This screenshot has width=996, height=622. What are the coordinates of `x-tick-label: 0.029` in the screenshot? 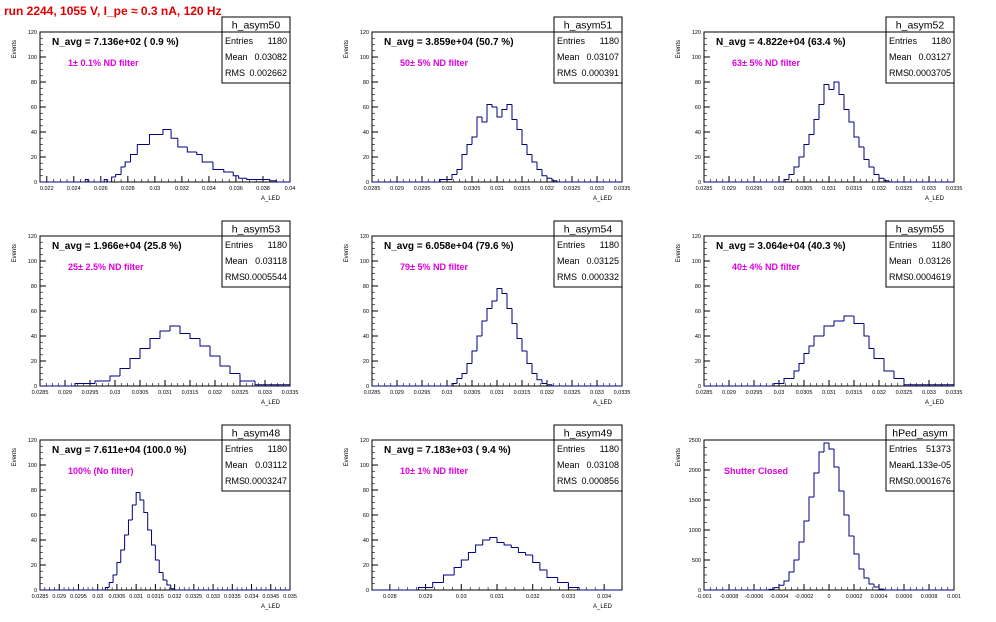 It's located at (397, 393).